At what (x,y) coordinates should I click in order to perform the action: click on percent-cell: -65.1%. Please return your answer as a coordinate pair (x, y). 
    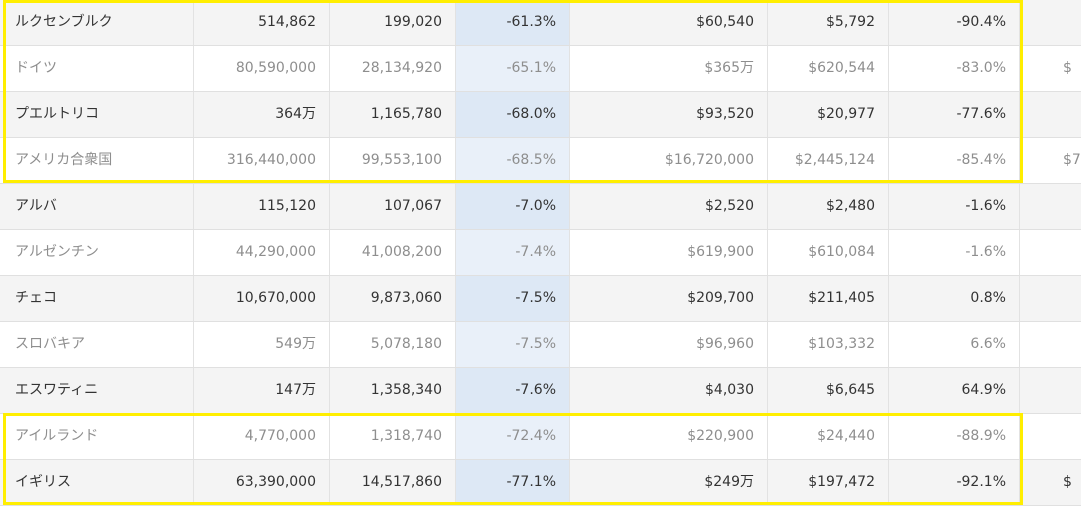
    Looking at the image, I should click on (513, 68).